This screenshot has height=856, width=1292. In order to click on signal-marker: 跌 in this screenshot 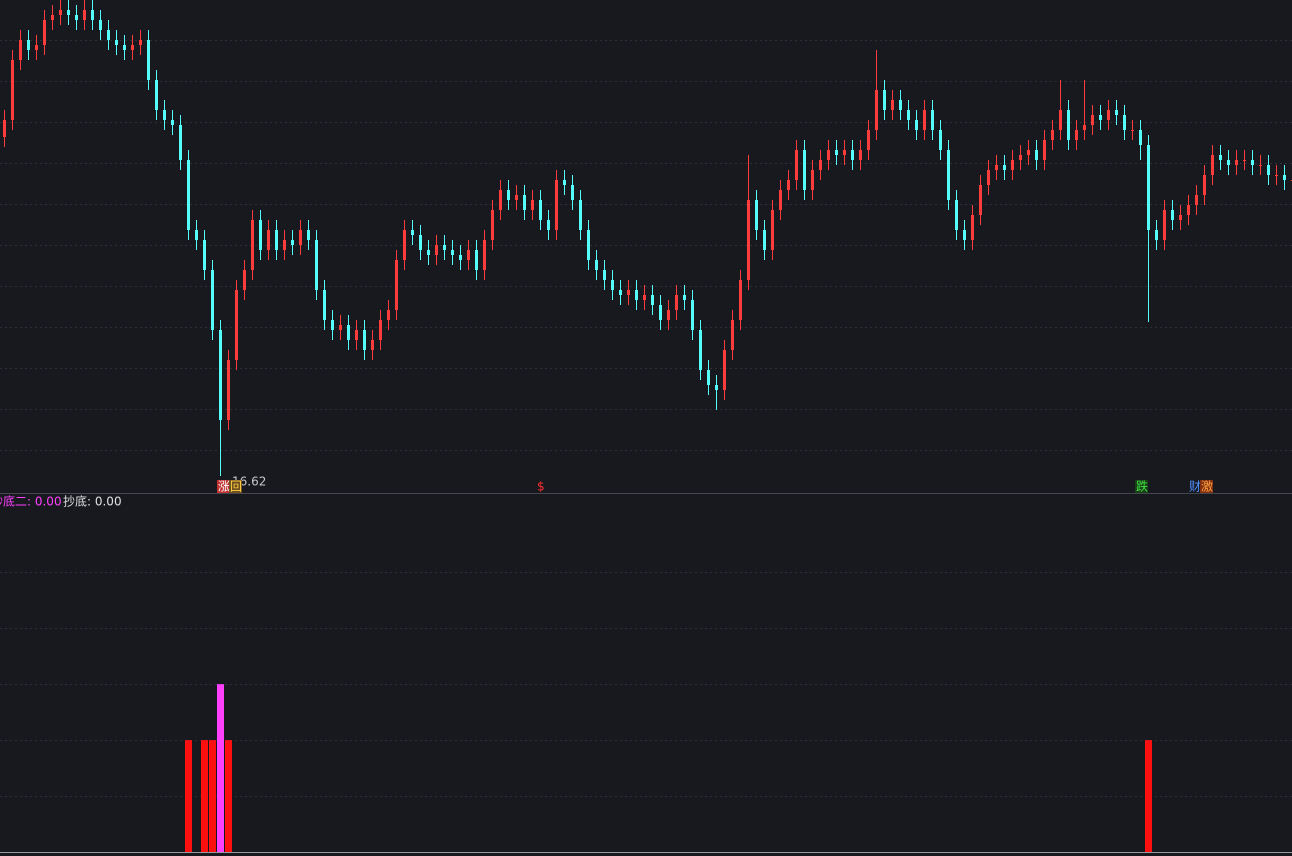, I will do `click(1142, 486)`.